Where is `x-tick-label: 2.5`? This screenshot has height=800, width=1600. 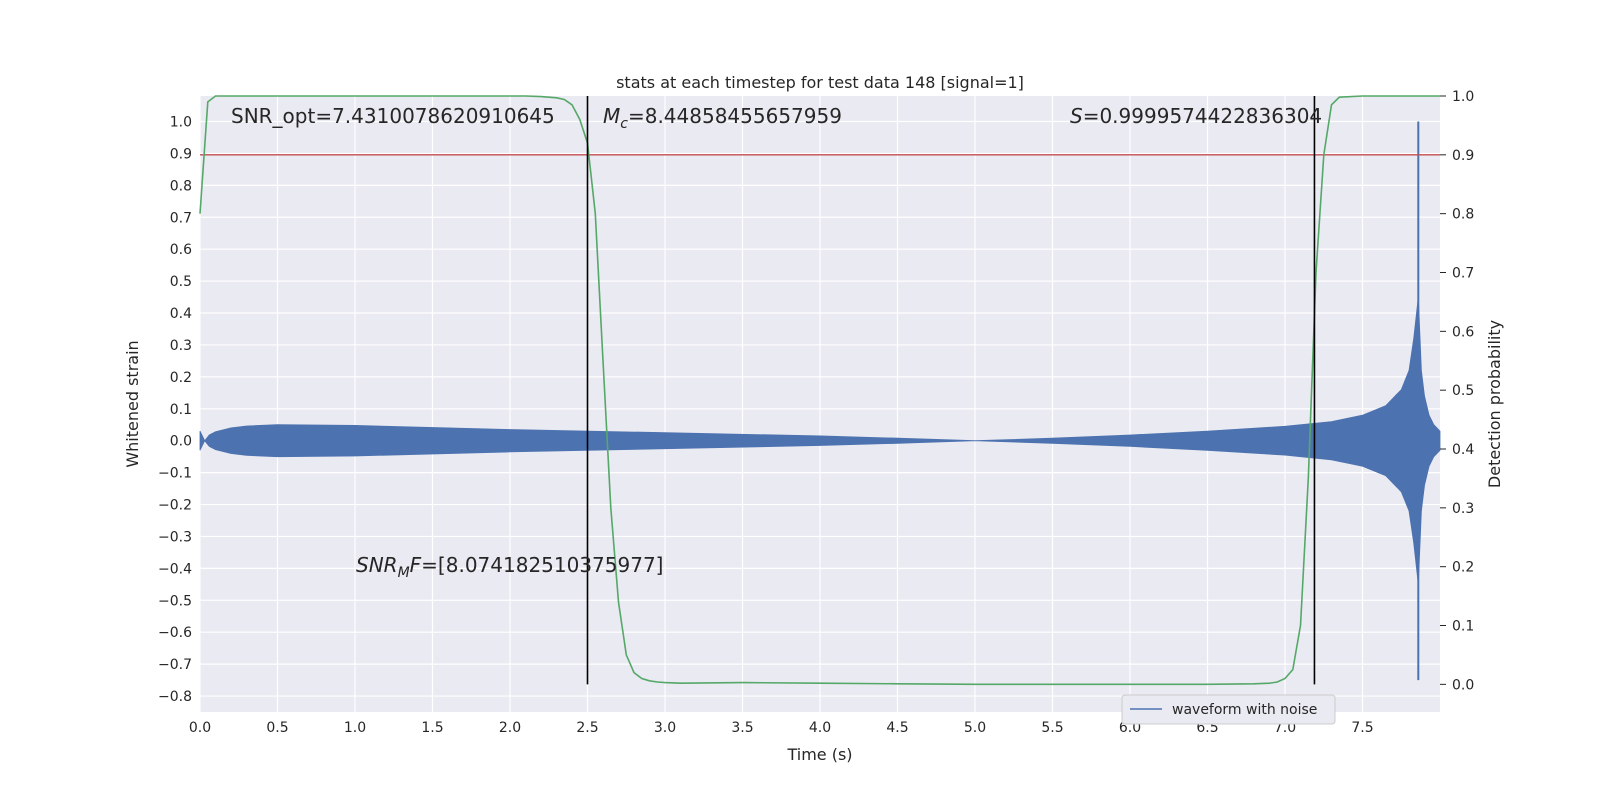
x-tick-label: 2.5 is located at coordinates (587, 728).